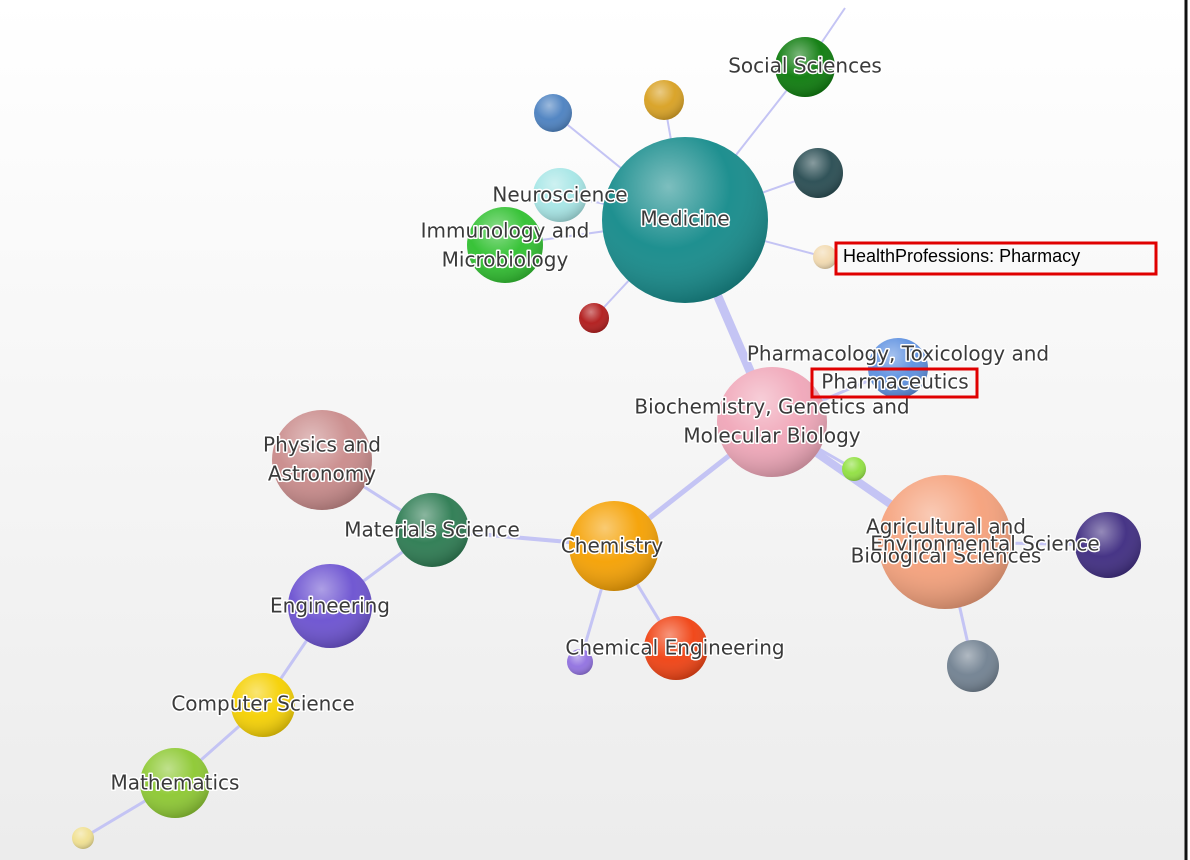 The image size is (1190, 860). Describe the element at coordinates (322, 445) in the screenshot. I see `node-label: Physics and` at that location.